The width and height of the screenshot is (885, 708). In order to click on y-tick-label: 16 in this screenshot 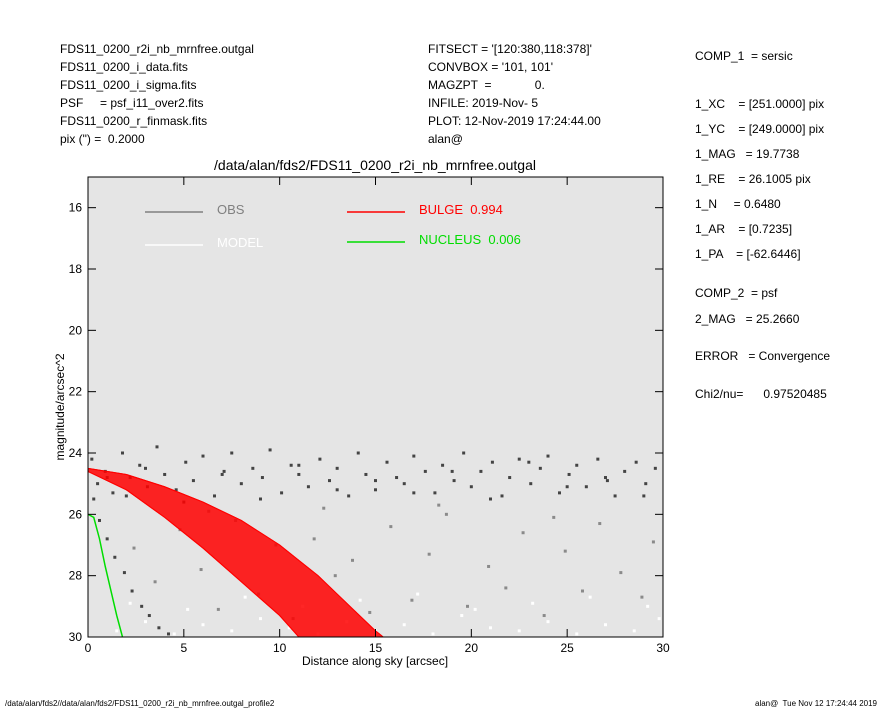, I will do `click(76, 208)`.